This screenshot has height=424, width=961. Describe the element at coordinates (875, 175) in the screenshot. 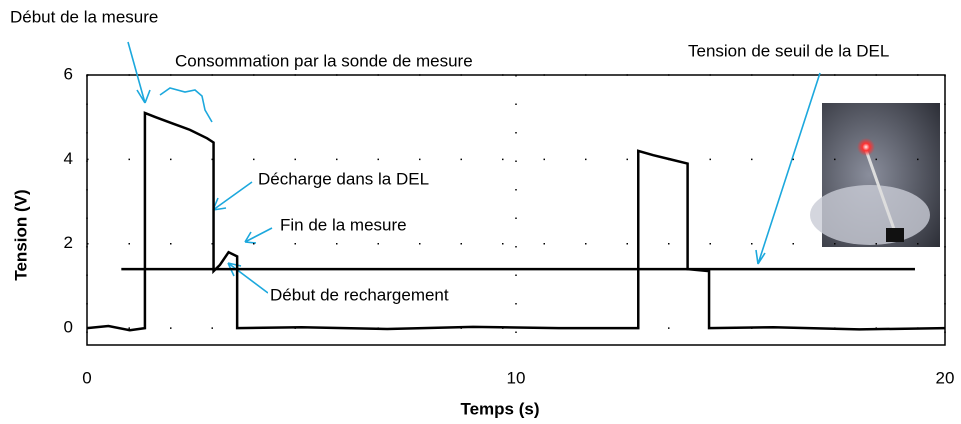

I see `photo-inset` at that location.